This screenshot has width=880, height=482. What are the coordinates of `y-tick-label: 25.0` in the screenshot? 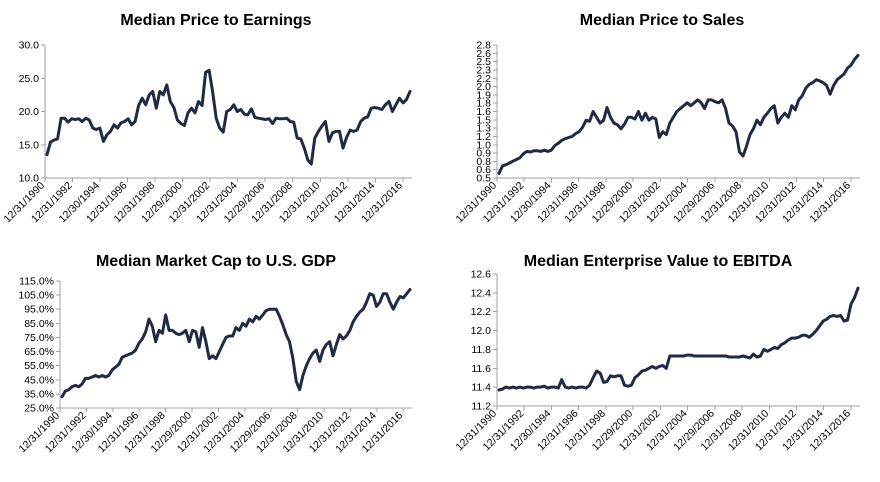 It's located at (29, 79).